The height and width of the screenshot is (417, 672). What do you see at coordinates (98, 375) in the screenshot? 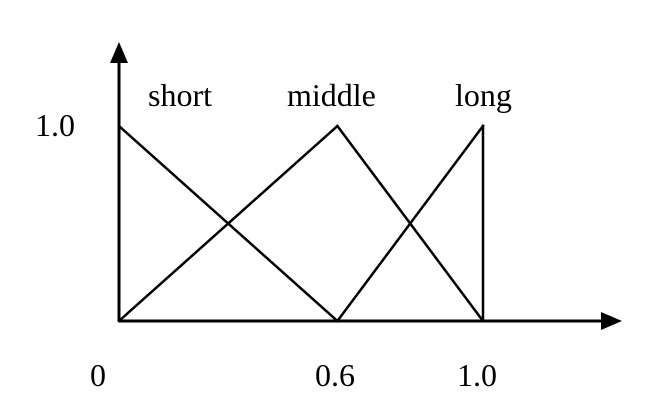
I see `x-tick-label-0: 0` at bounding box center [98, 375].